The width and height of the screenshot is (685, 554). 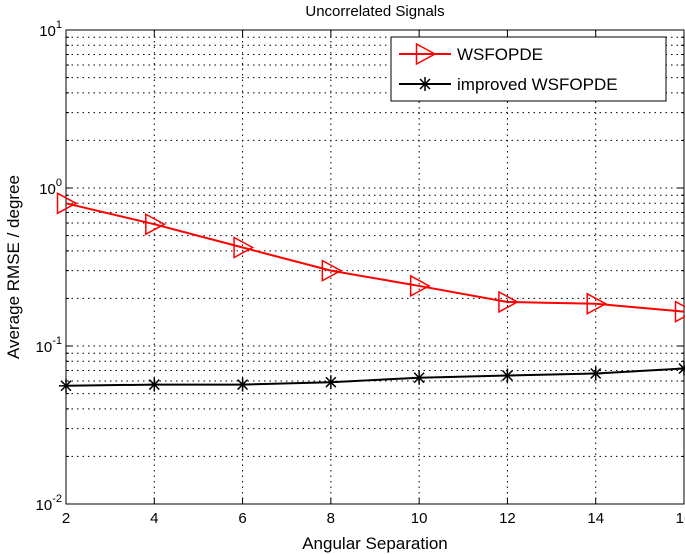 I want to click on chart-title: Uncorrelated Signals, so click(x=374, y=11).